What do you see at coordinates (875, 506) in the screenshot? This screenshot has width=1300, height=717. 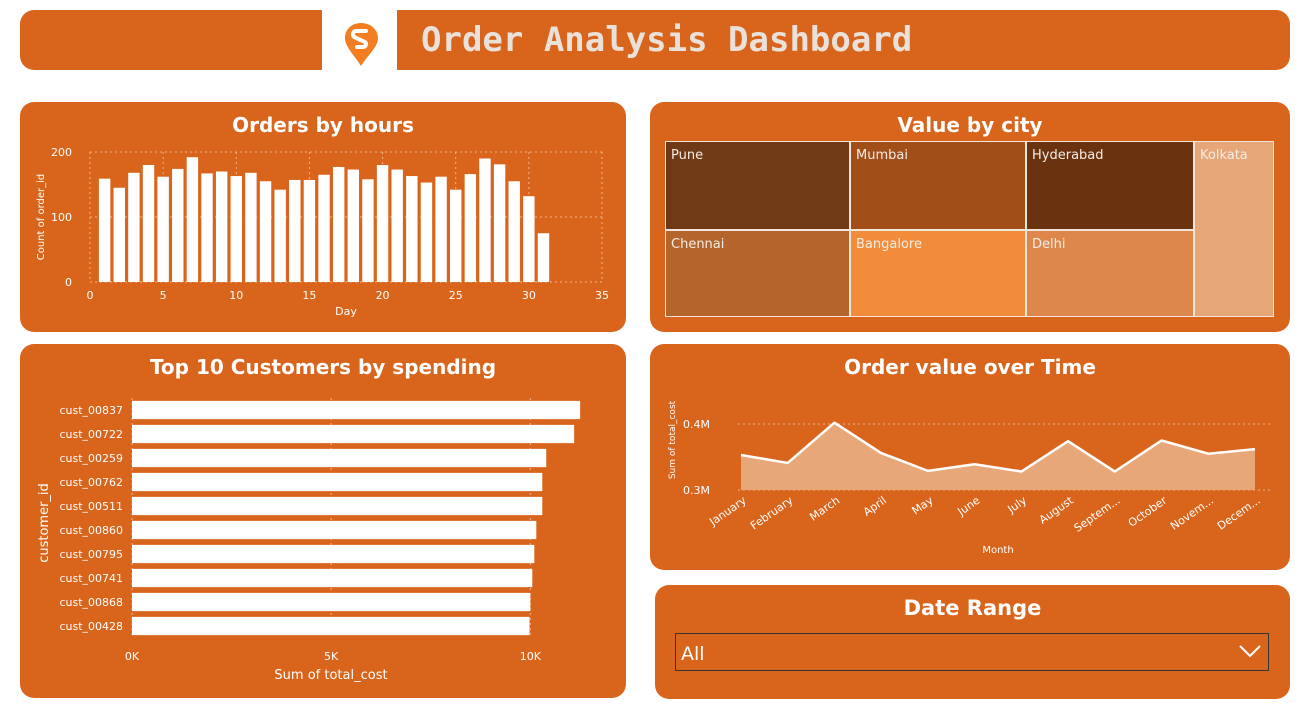 I see `x-tick-label: April` at bounding box center [875, 506].